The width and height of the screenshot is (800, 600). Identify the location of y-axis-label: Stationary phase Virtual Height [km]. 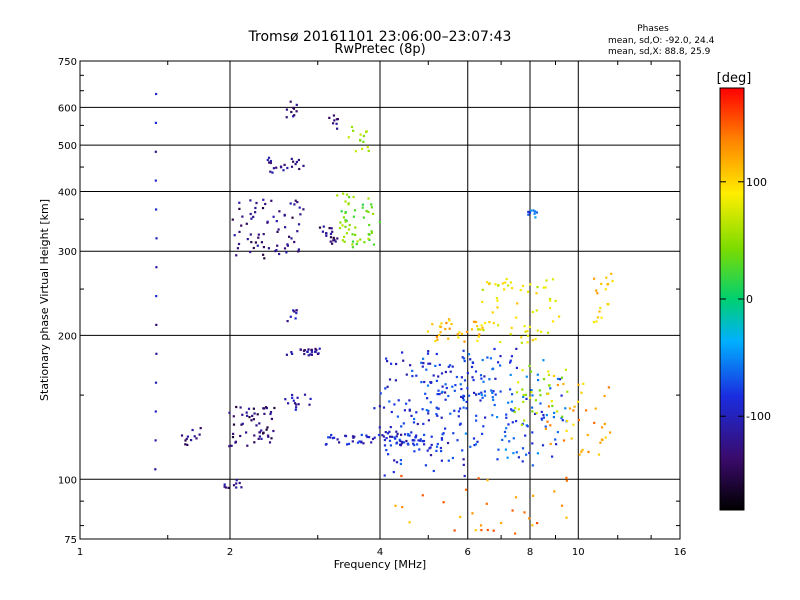
(44, 300).